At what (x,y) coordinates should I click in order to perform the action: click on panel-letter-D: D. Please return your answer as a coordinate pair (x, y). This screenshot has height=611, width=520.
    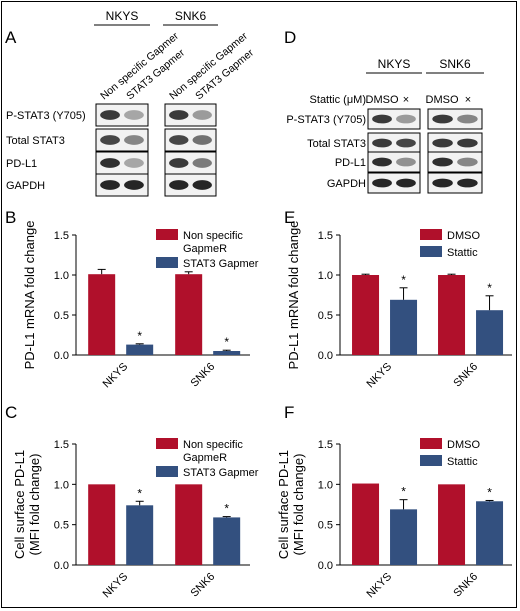
    Looking at the image, I should click on (290, 37).